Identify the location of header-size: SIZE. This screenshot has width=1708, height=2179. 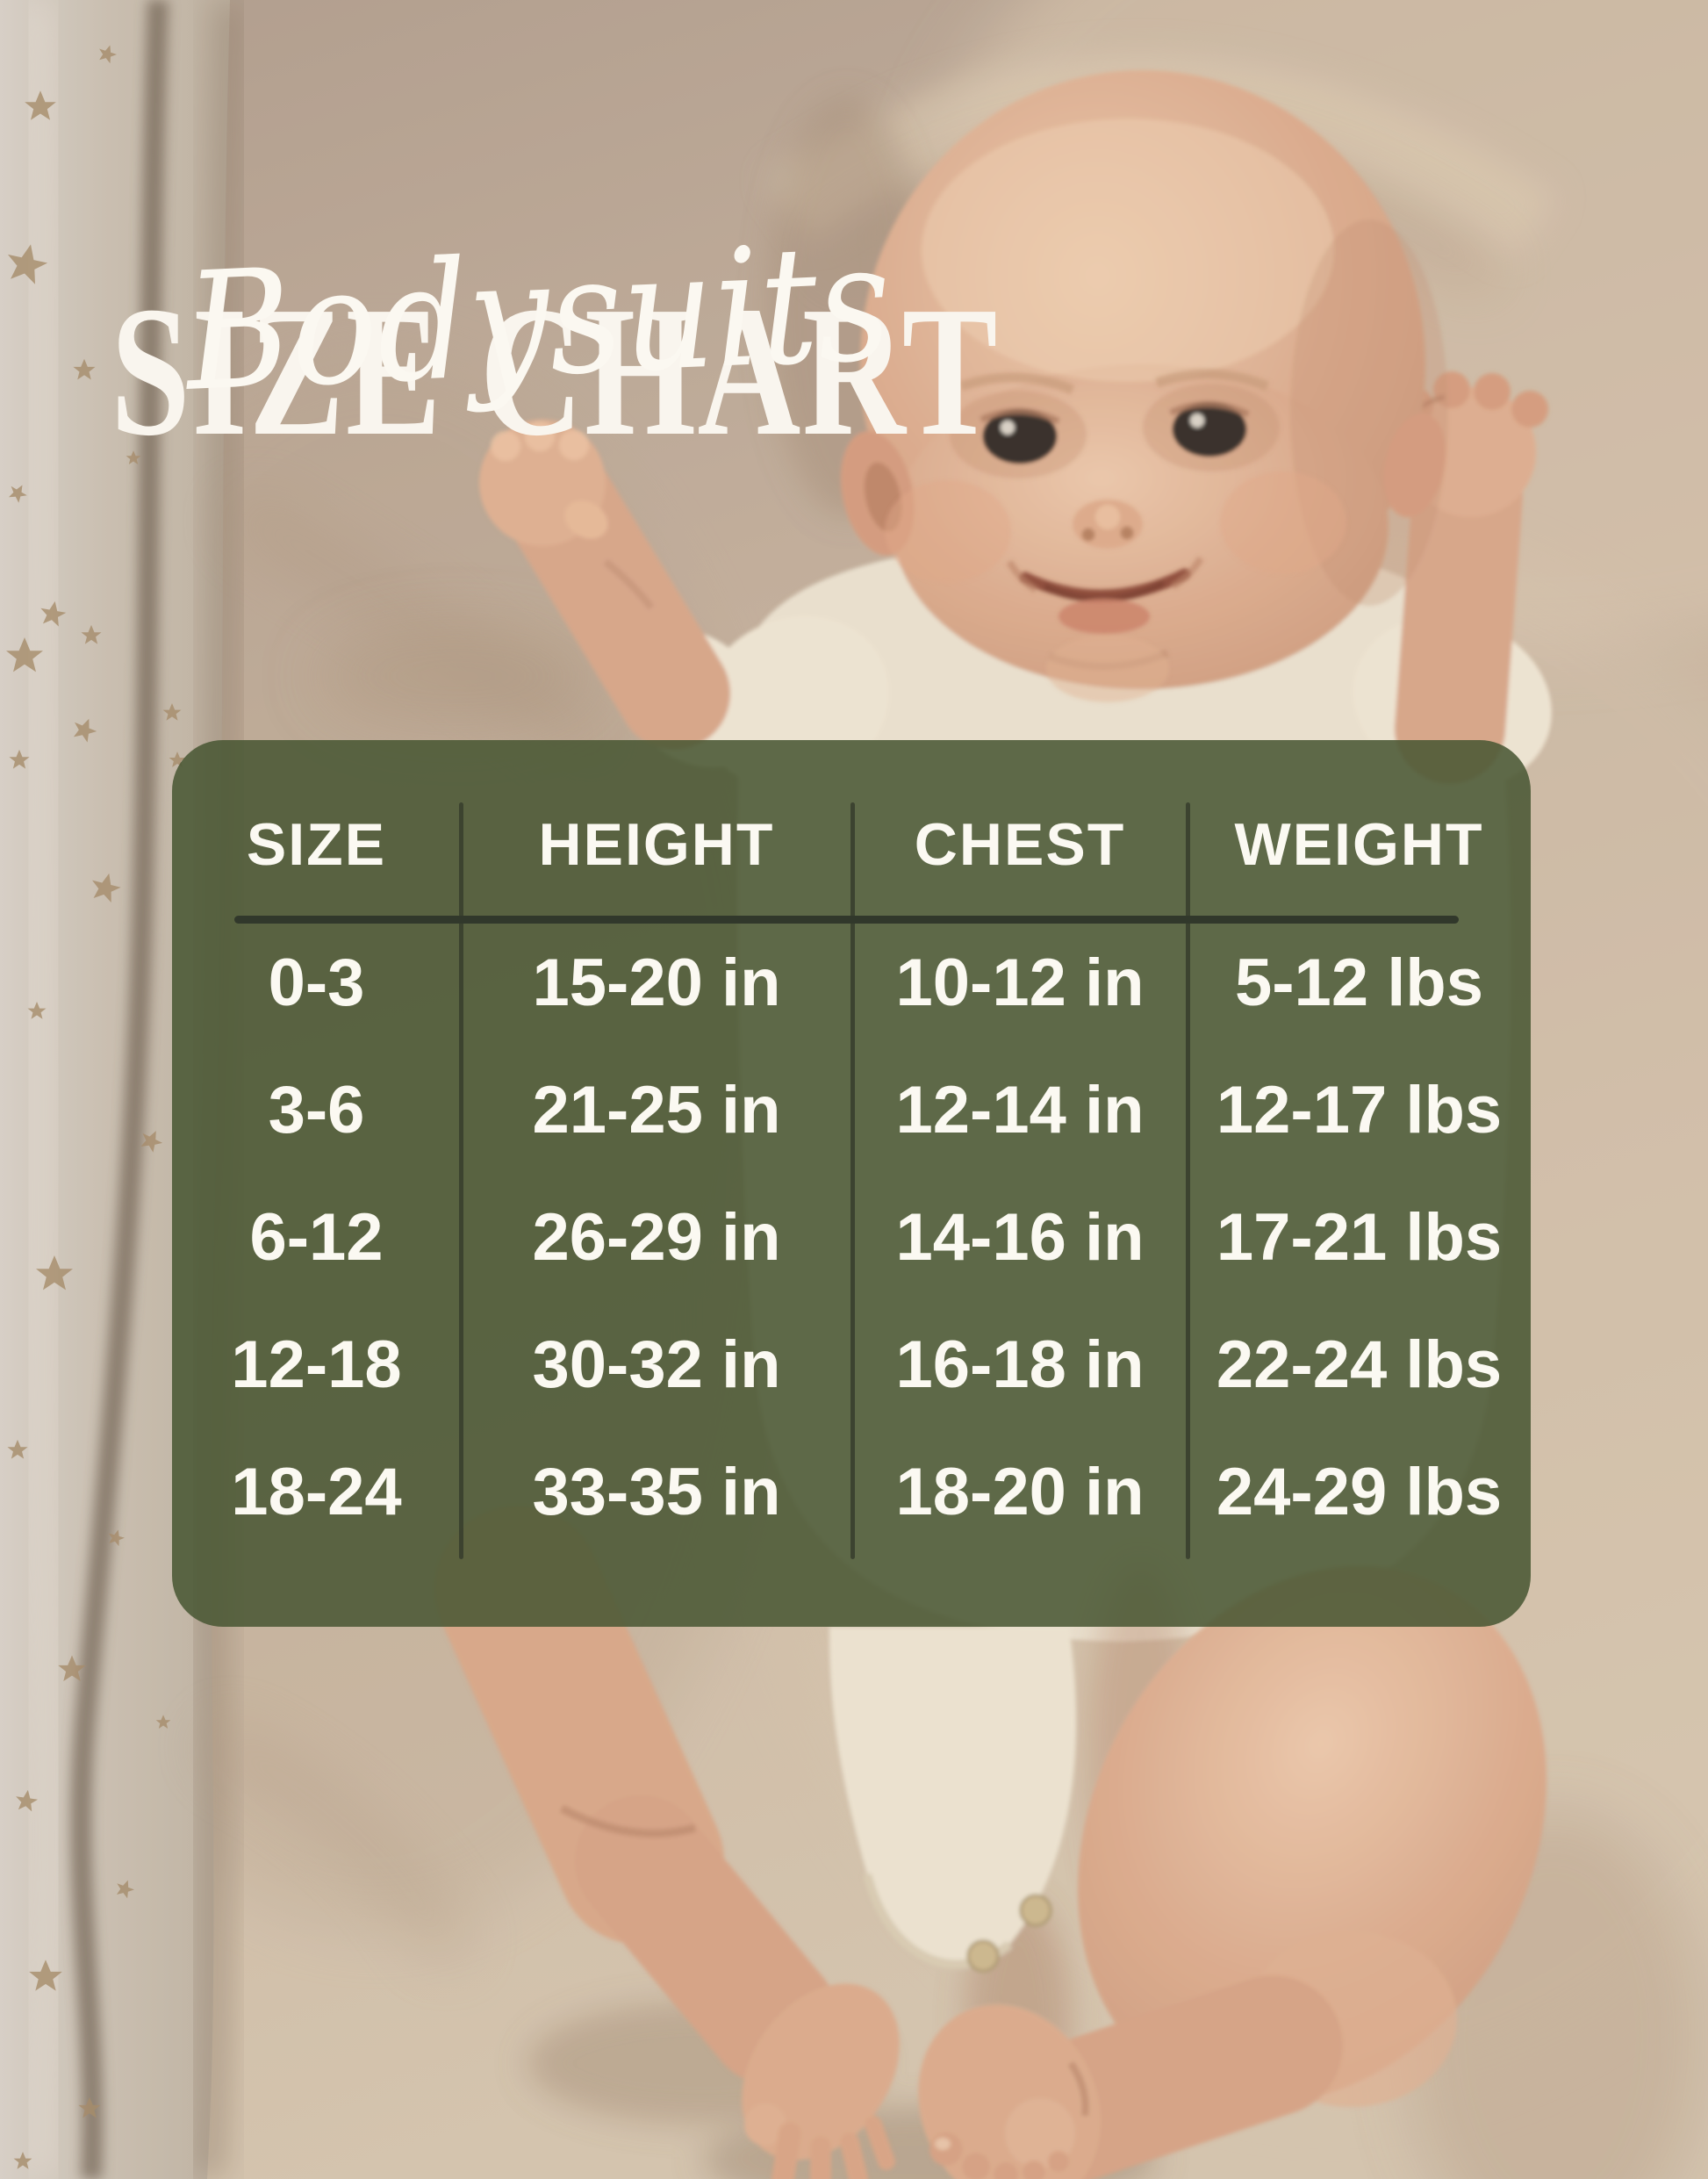
(316, 844).